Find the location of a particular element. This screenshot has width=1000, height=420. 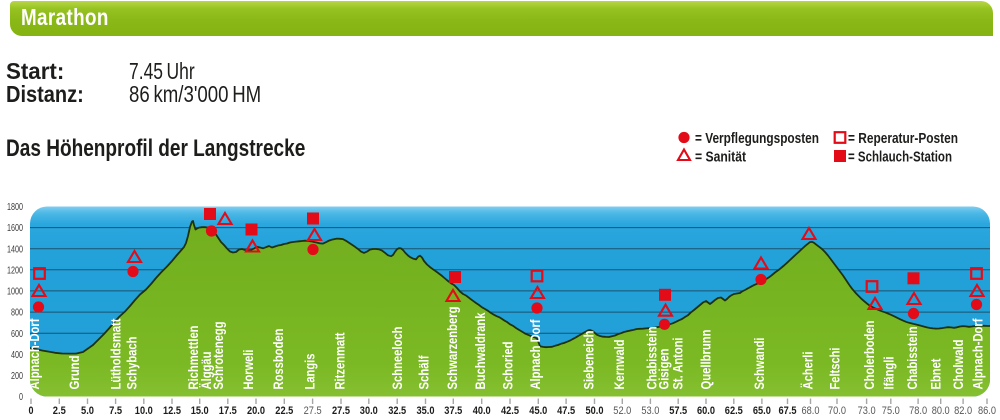

svg-text: Horweli is located at coordinates (248, 370).